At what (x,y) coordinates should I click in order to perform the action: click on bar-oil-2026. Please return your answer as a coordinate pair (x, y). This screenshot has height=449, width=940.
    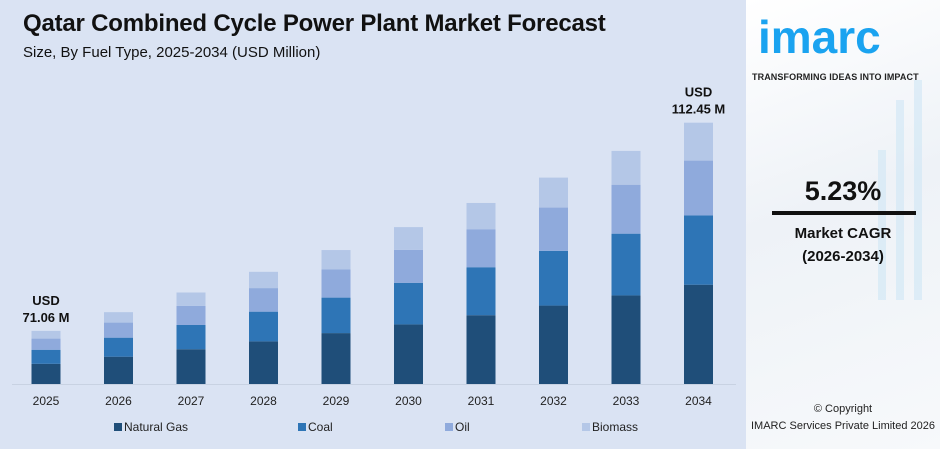
    Looking at the image, I should click on (118, 330).